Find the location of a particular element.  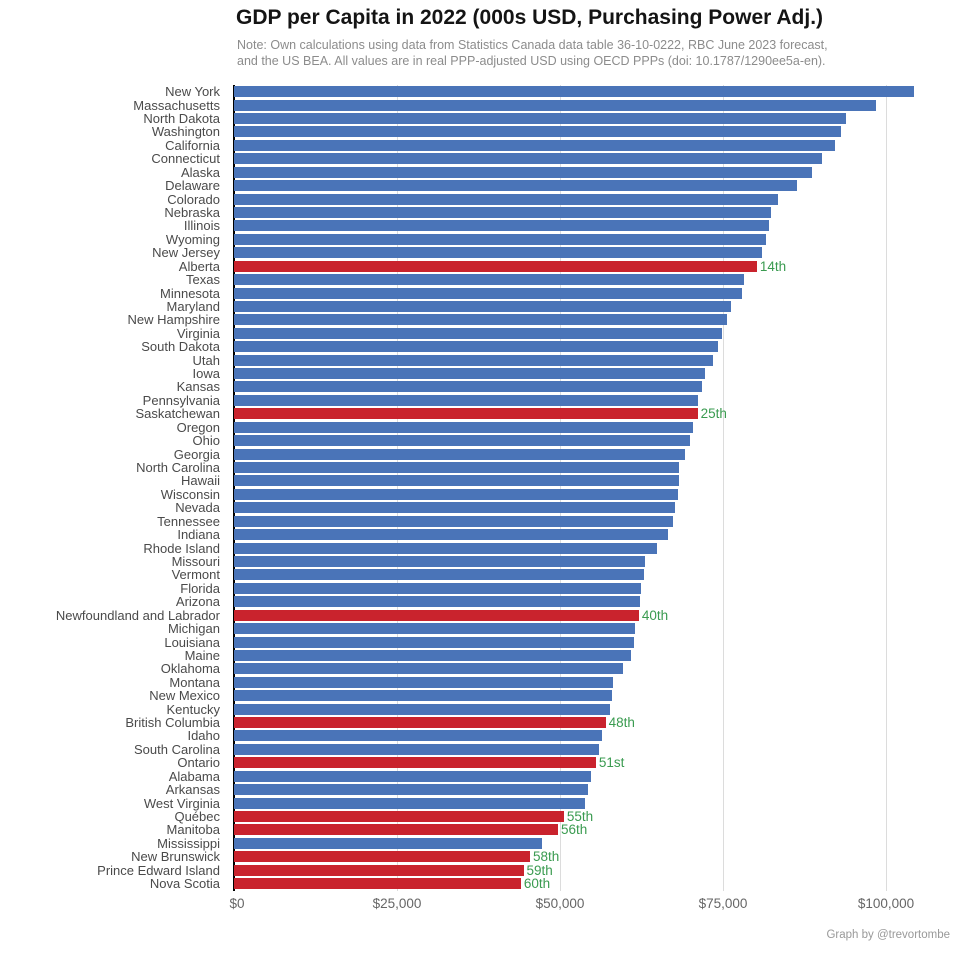

chart-row: Colorado is located at coordinates (480, 199).